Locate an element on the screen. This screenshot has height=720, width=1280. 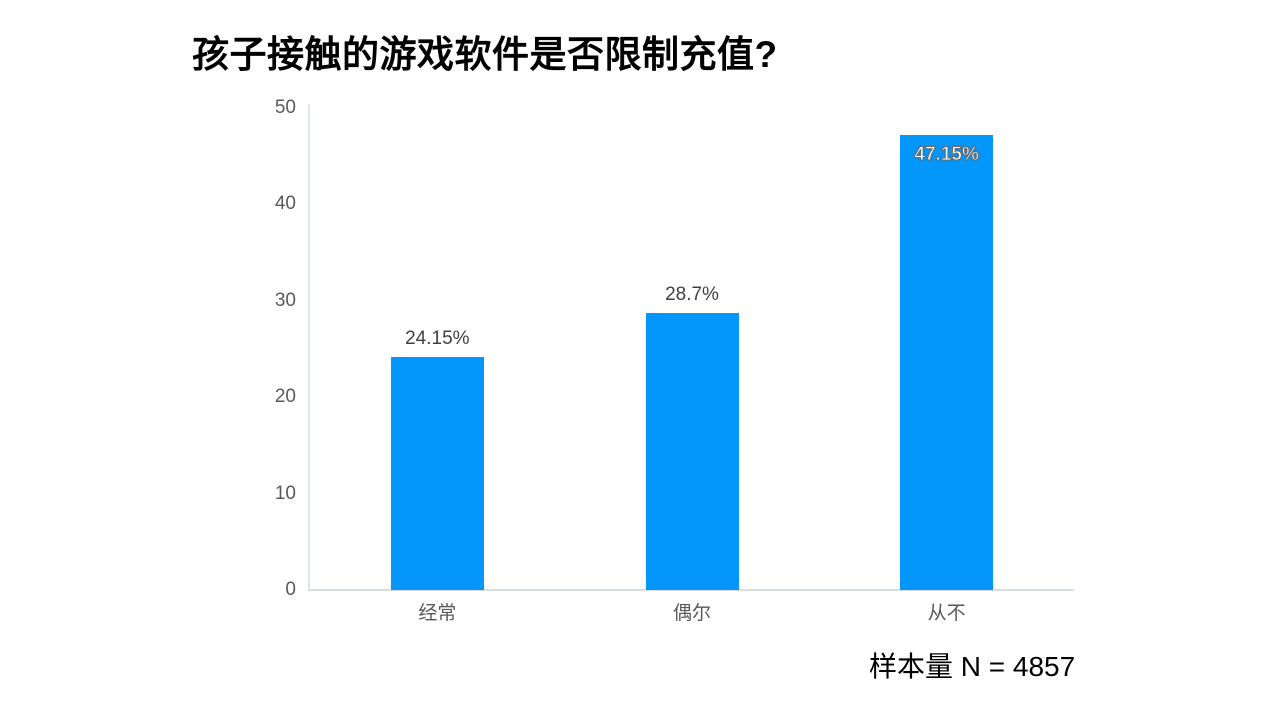
x-category-label: 偶尔 is located at coordinates (691, 613).